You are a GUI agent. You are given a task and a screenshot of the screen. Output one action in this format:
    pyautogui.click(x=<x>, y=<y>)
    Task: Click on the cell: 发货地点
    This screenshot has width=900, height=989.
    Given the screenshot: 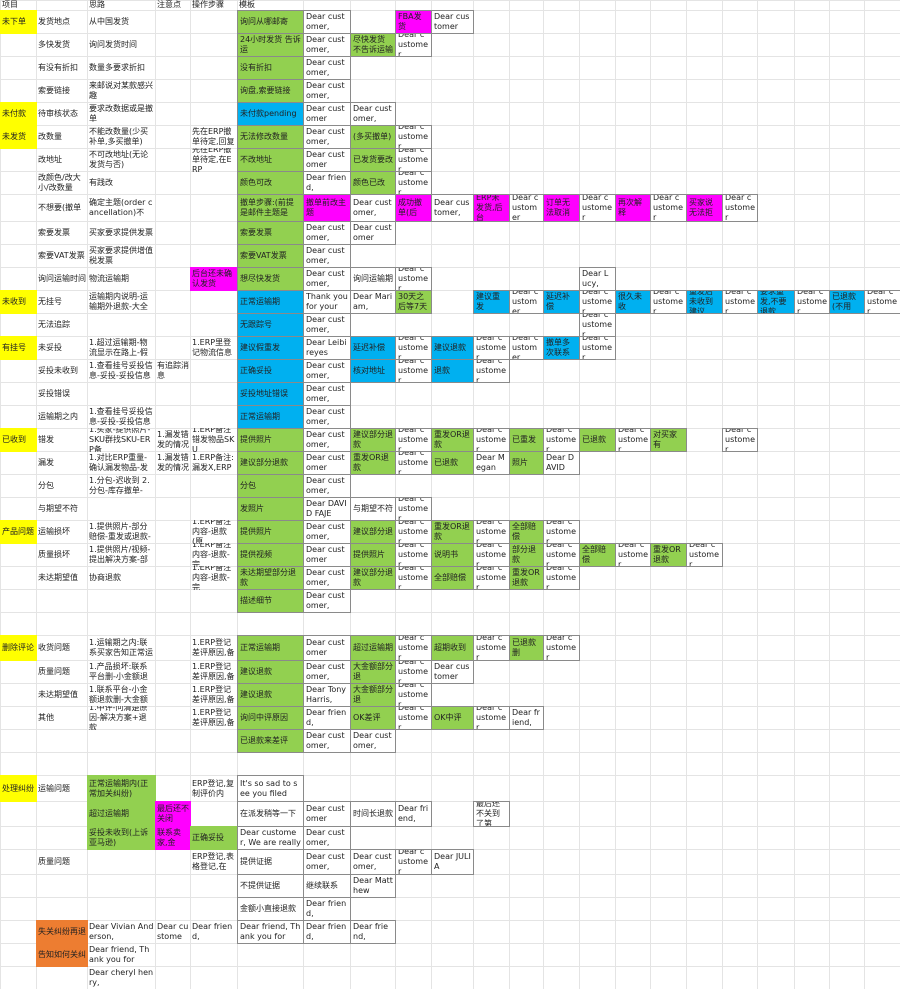 What is the action you would take?
    pyautogui.click(x=54, y=21)
    